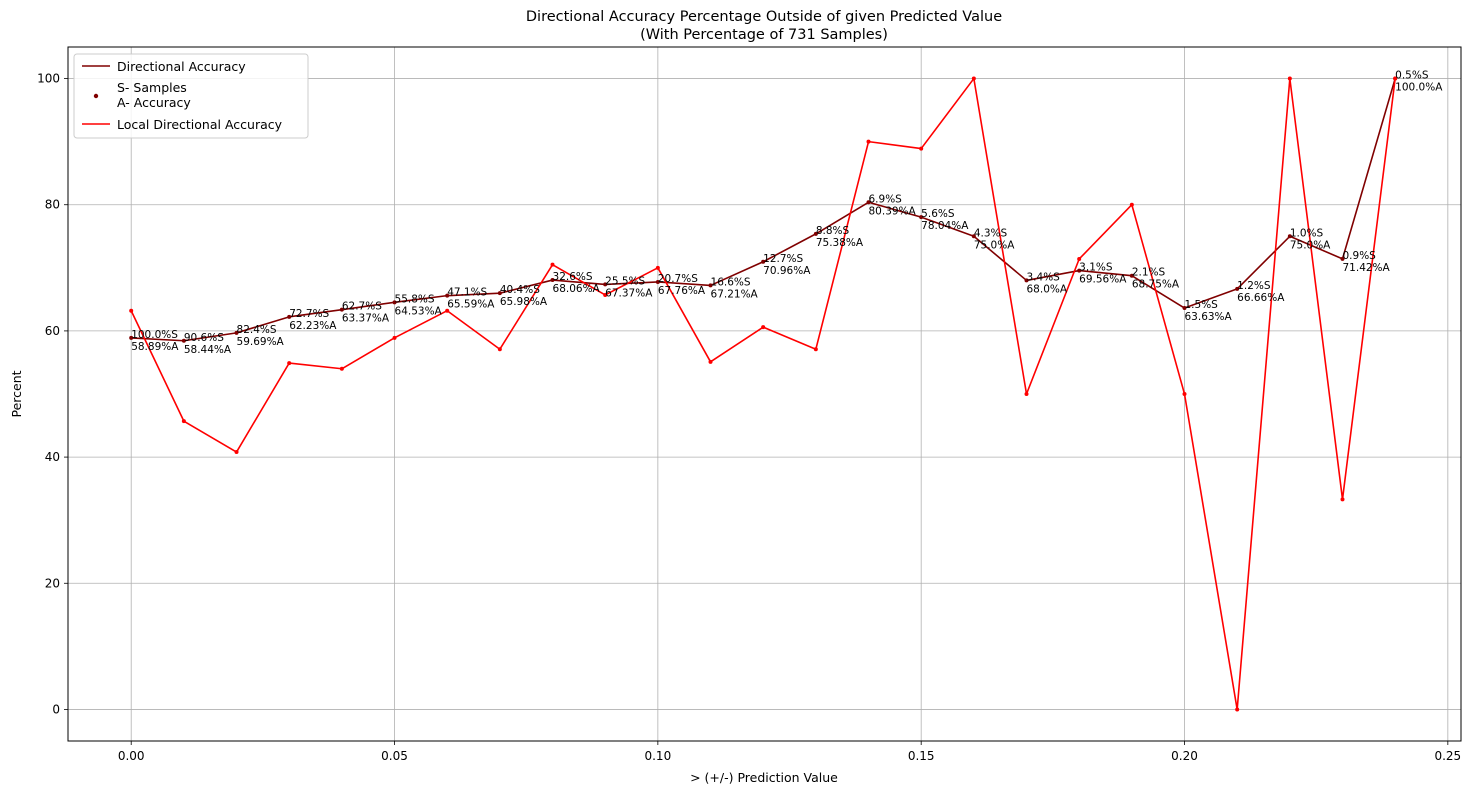  I want to click on annotation-samples: 2.1%S, so click(1149, 273).